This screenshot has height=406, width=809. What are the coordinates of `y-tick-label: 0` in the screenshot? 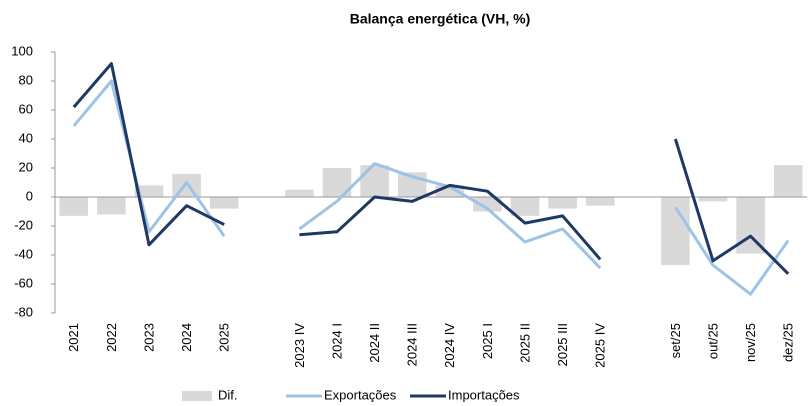 It's located at (29, 195).